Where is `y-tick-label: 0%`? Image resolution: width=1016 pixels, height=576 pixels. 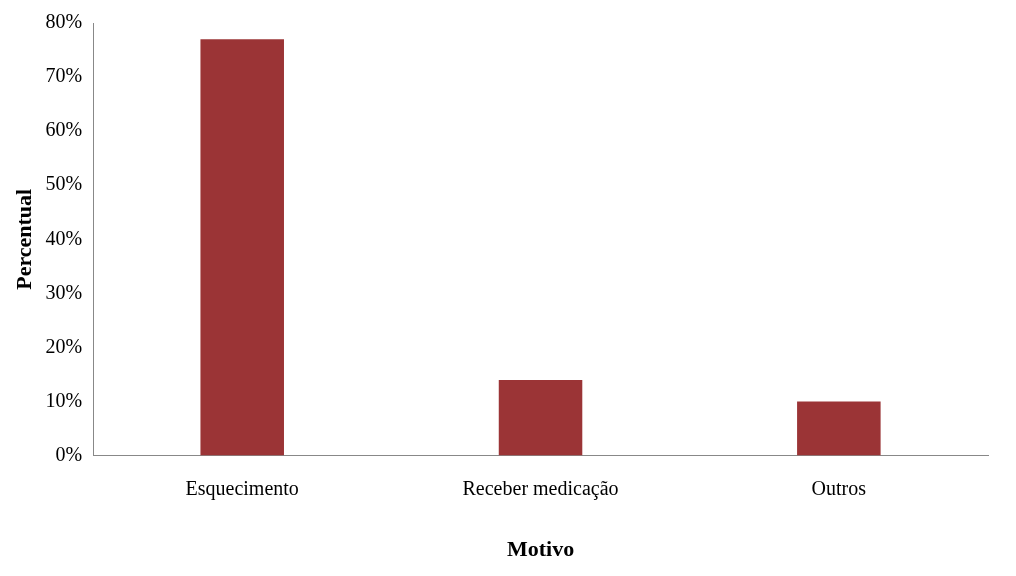
y-tick-label: 0% is located at coordinates (69, 453).